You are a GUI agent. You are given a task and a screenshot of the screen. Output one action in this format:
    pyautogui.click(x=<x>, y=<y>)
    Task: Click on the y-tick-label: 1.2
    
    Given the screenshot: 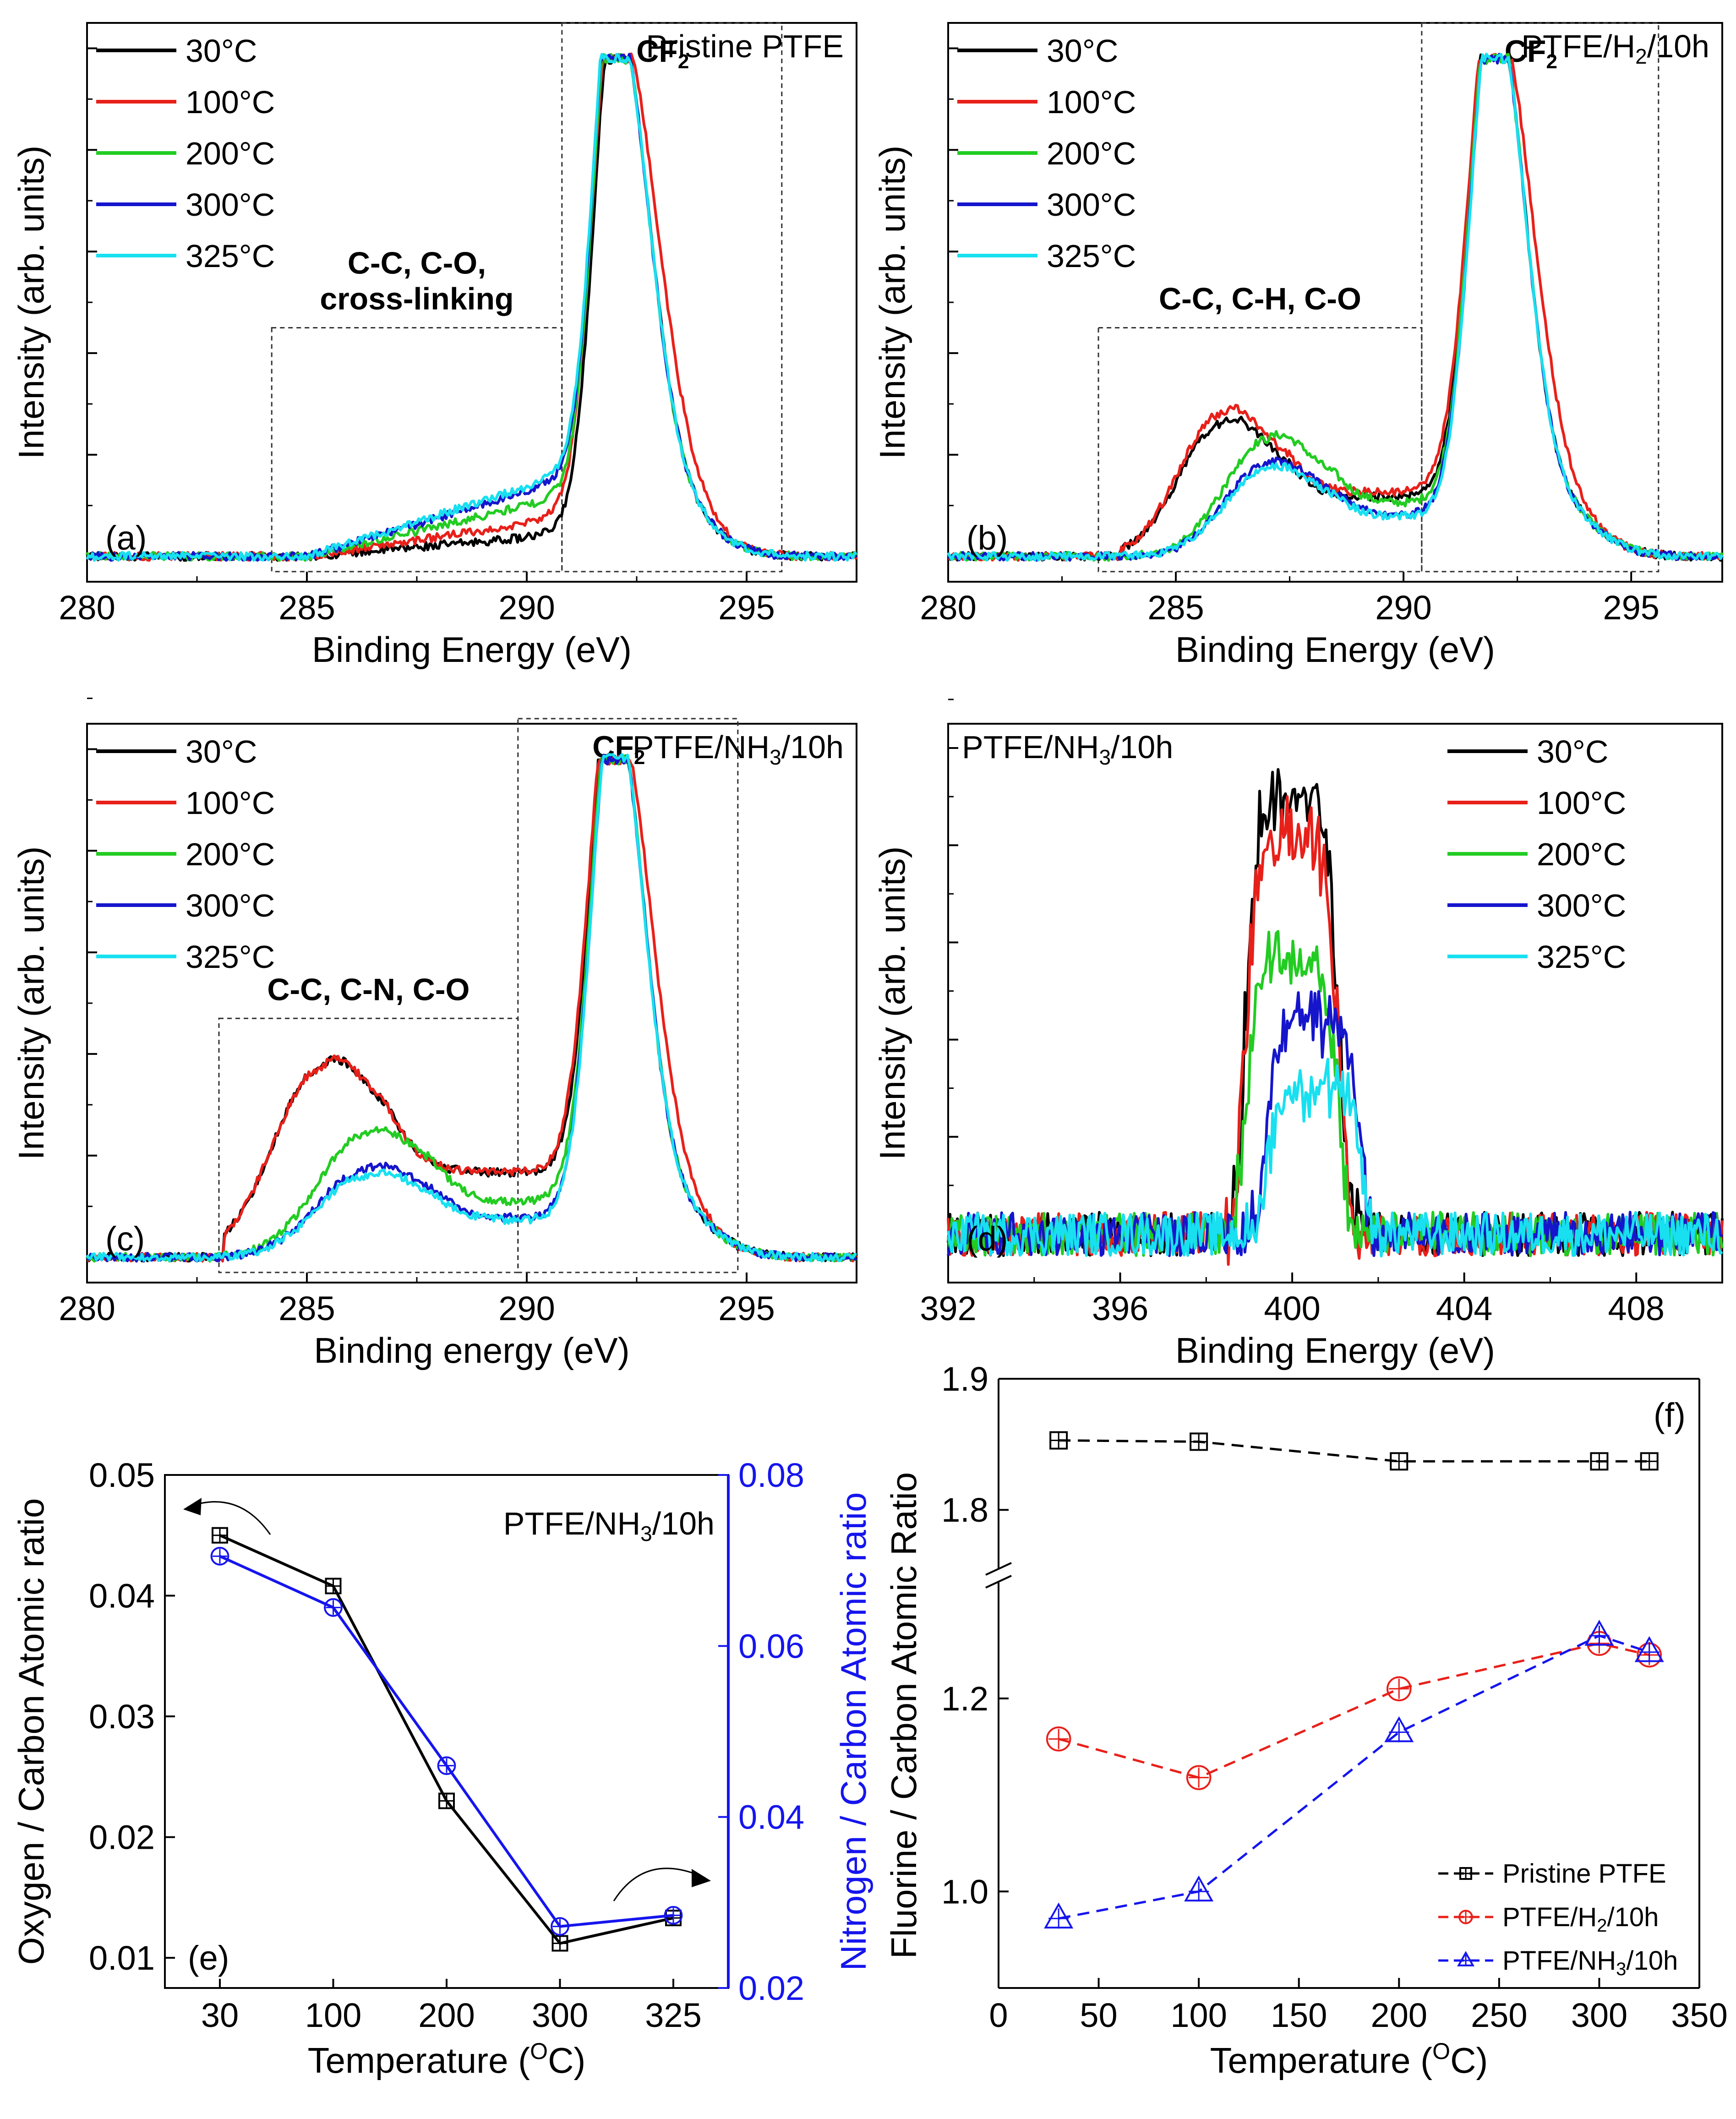 What is the action you would take?
    pyautogui.click(x=964, y=1699)
    